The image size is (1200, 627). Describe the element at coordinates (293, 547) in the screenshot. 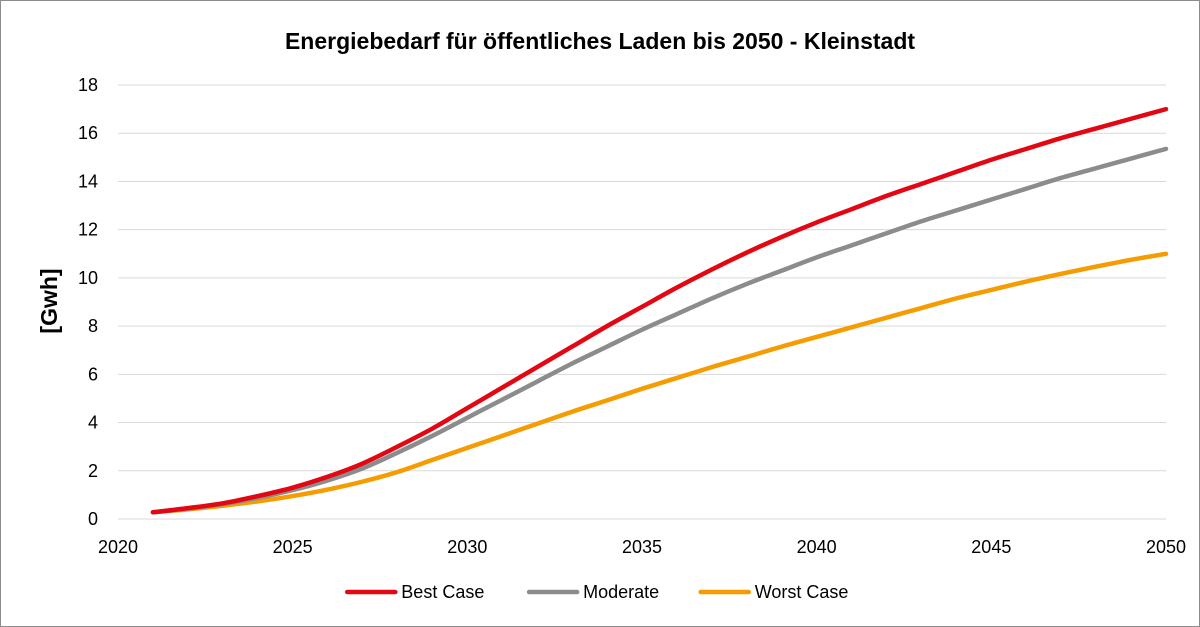

I see `x-tick-label: 2025` at that location.